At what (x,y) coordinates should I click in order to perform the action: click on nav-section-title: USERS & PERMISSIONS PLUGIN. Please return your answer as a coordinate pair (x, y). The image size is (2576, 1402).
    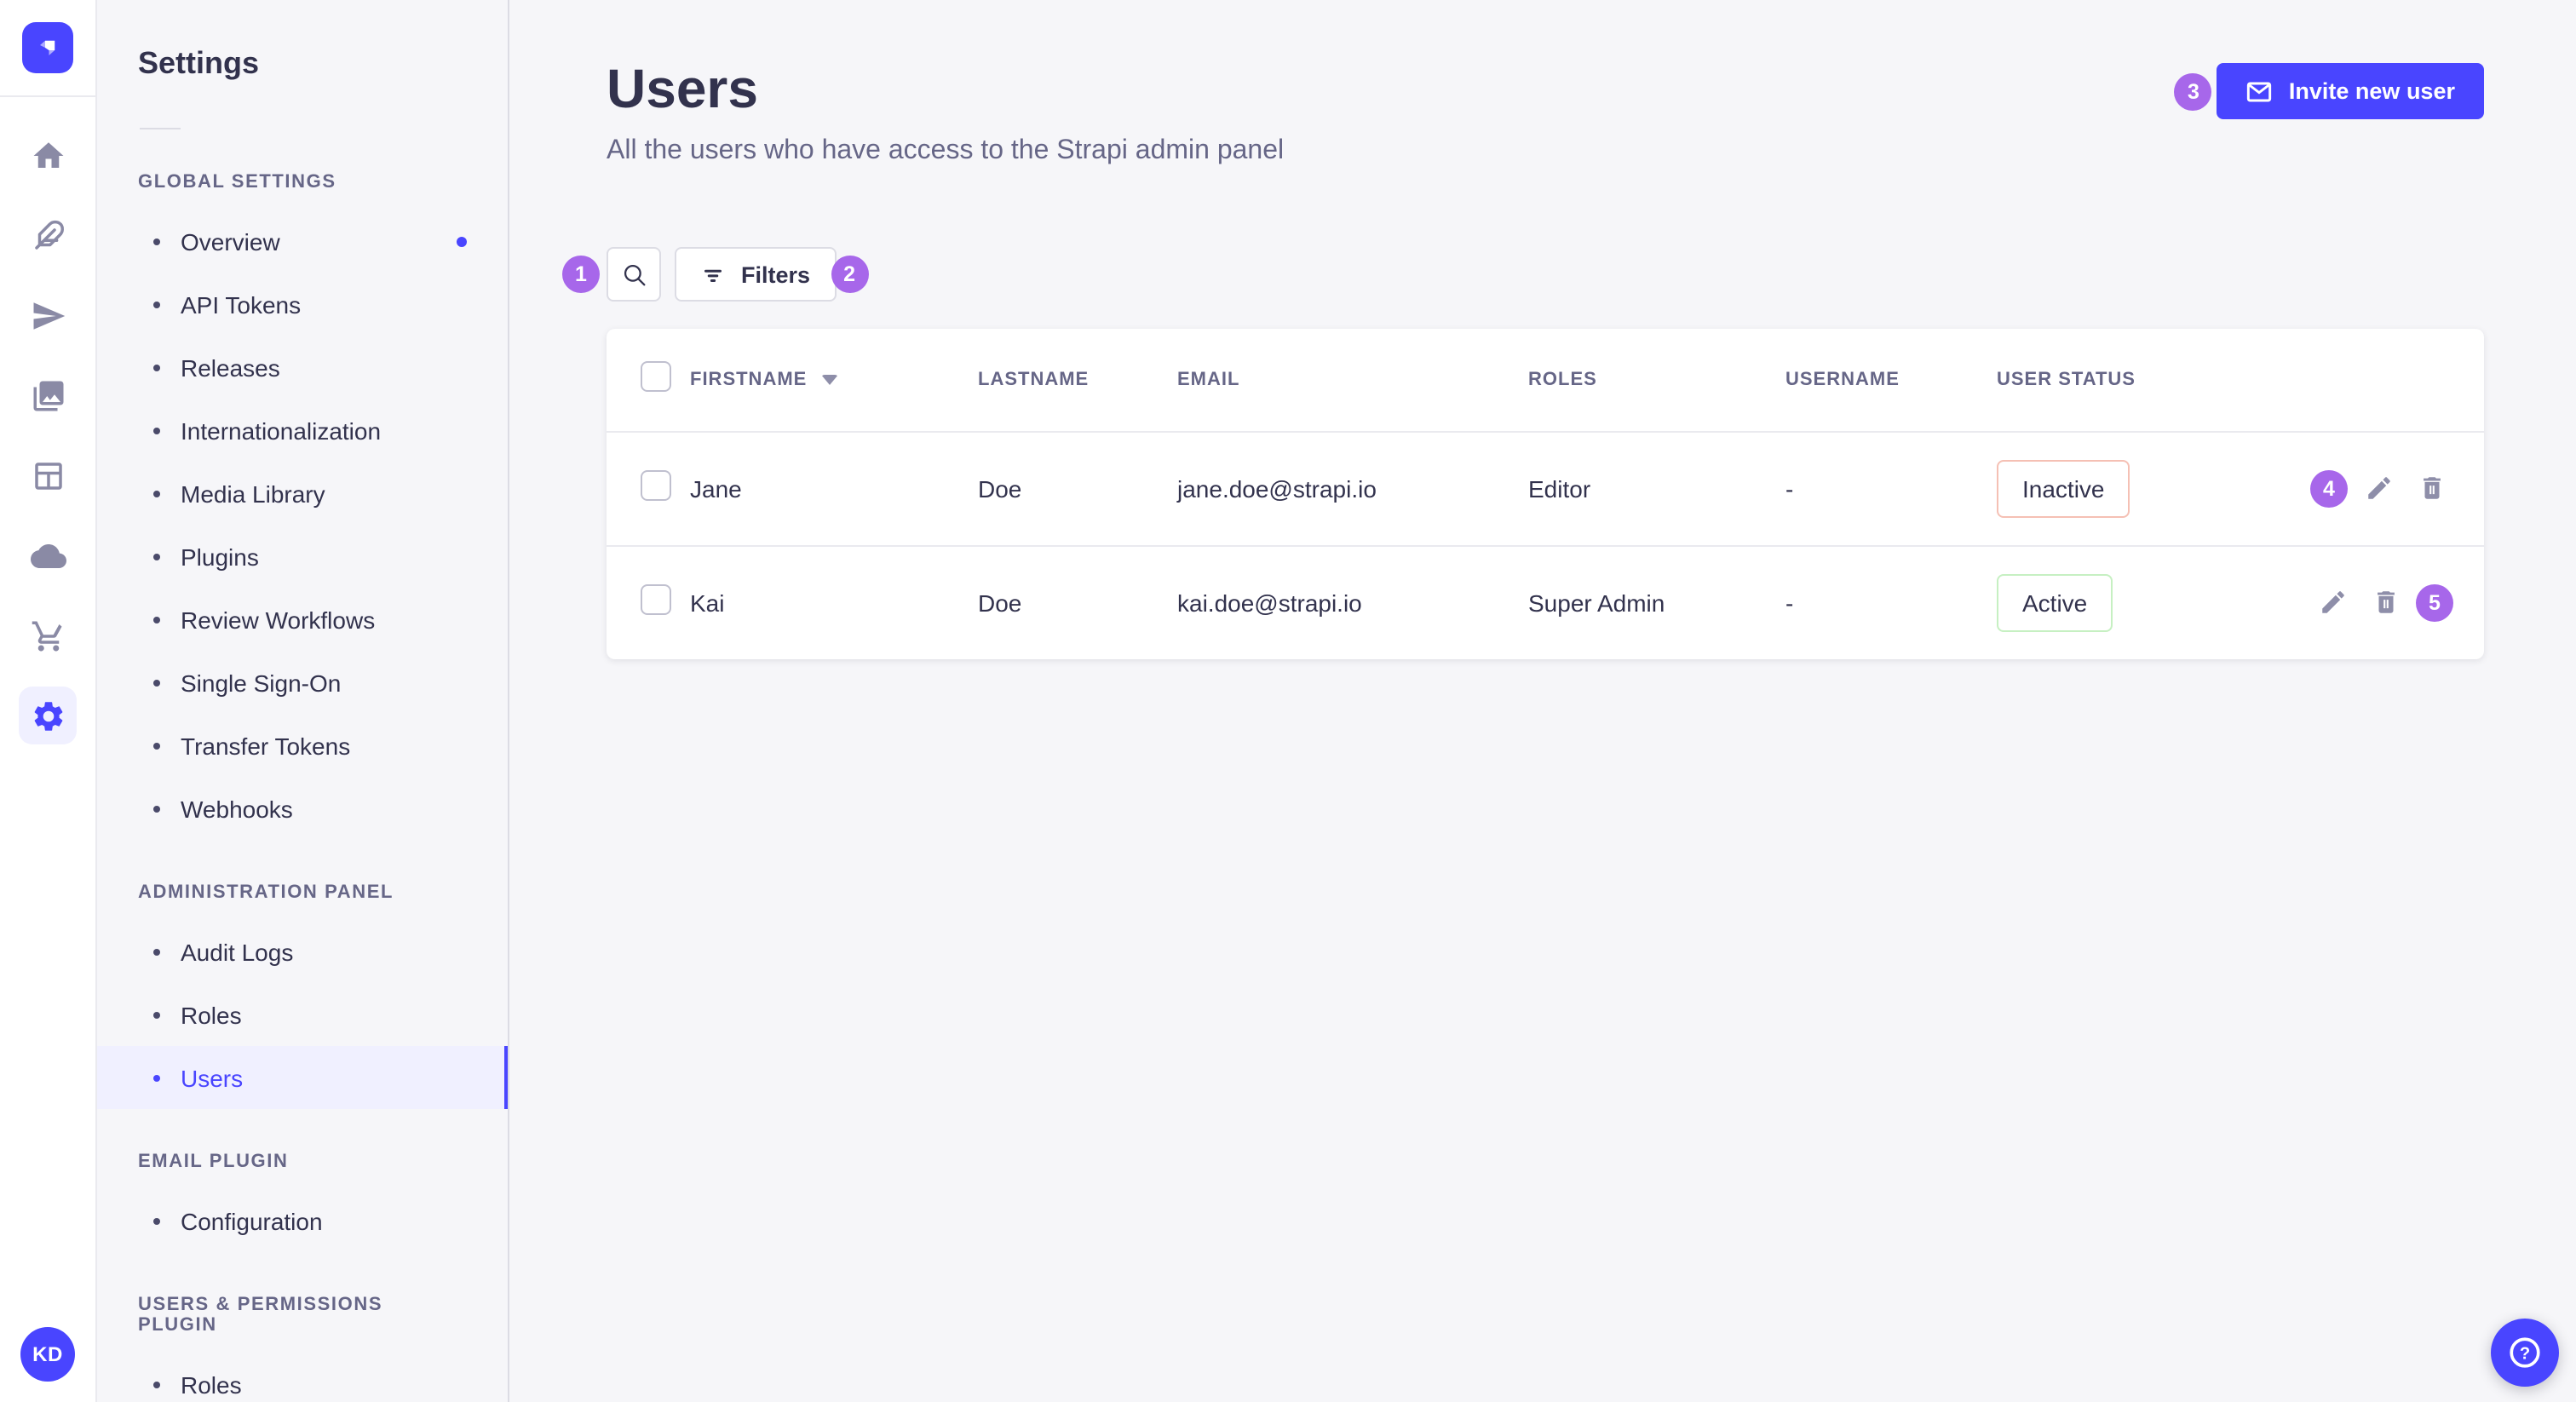
    Looking at the image, I should click on (261, 1315).